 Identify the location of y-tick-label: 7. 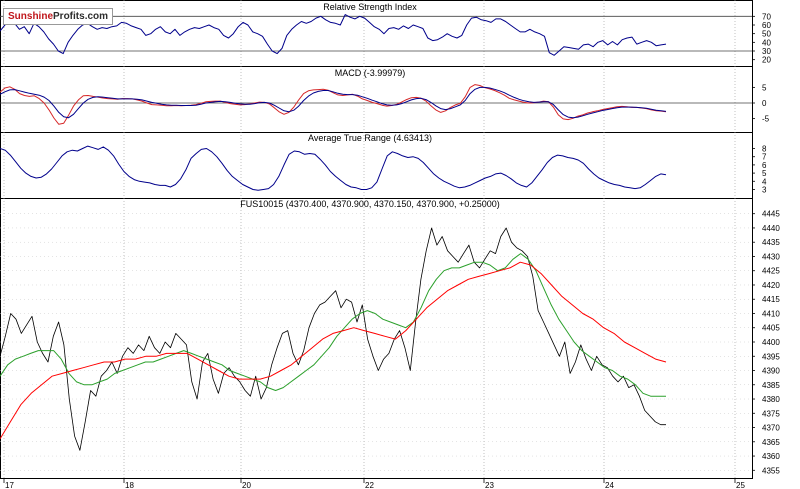
(764, 157).